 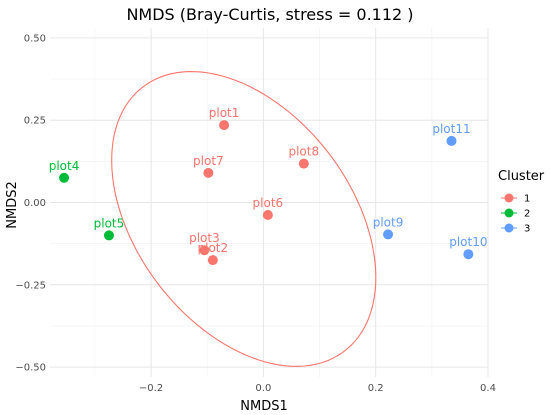 What do you see at coordinates (527, 199) in the screenshot?
I see `legend-entry-label: 1` at bounding box center [527, 199].